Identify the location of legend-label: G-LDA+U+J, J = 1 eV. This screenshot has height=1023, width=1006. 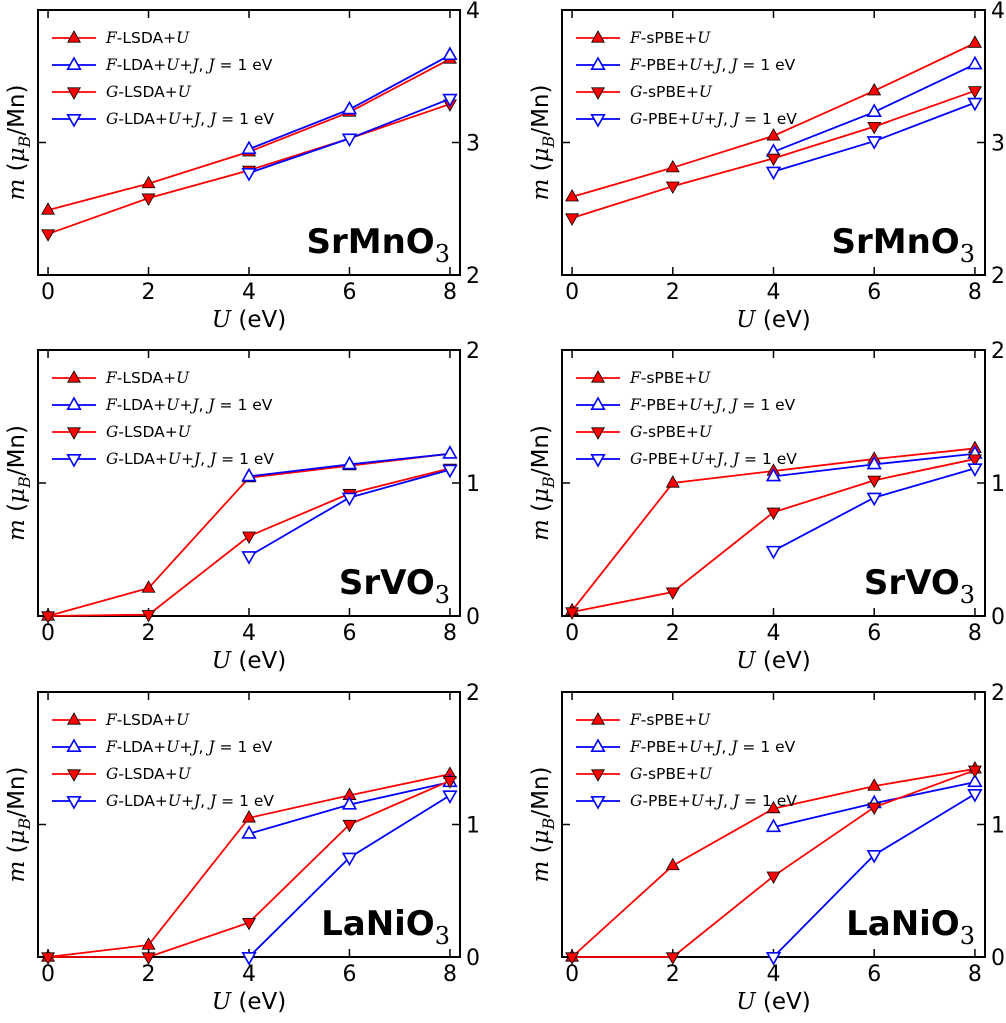
(190, 459).